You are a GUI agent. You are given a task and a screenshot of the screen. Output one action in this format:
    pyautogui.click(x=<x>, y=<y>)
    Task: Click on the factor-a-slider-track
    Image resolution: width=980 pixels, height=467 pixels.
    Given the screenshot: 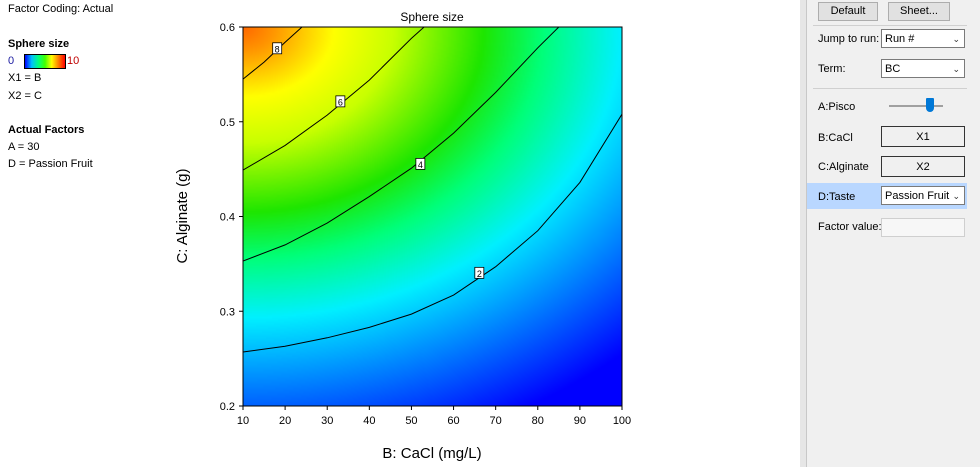 What is the action you would take?
    pyautogui.click(x=916, y=106)
    